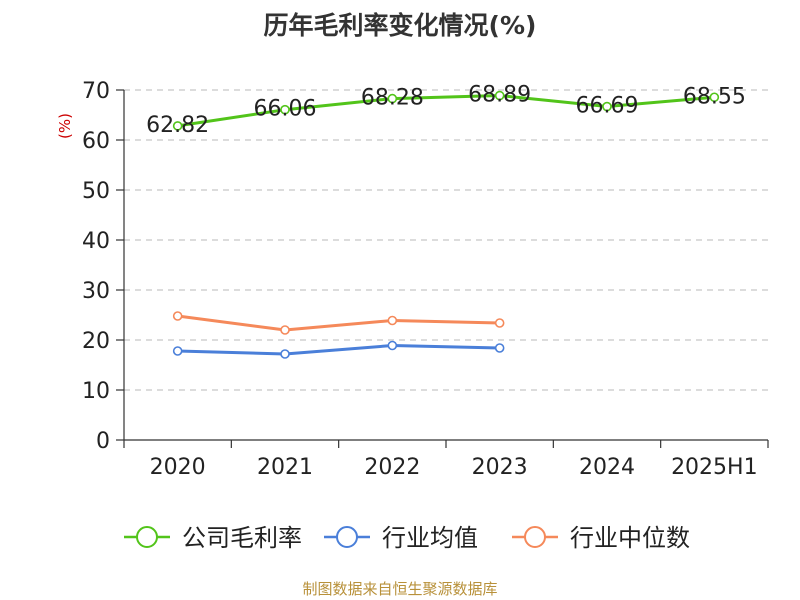  I want to click on data-label-2024: 66.69, so click(607, 106).